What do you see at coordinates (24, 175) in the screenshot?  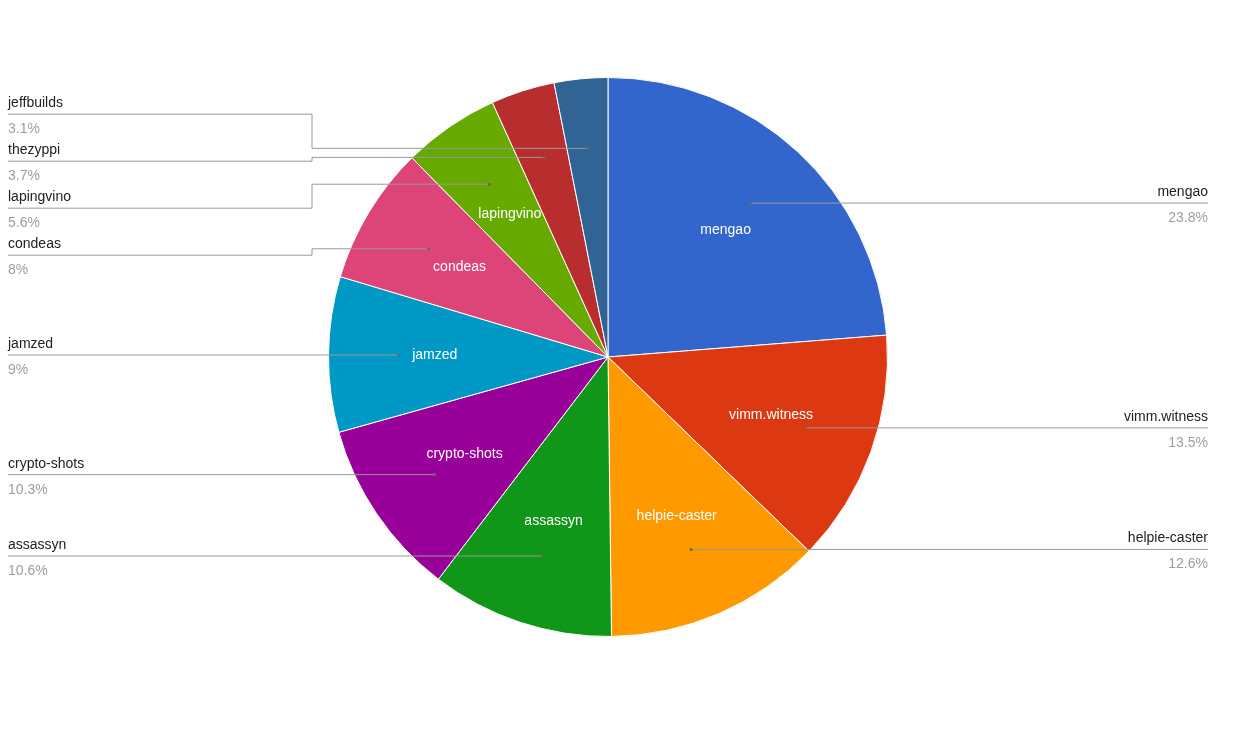 I see `data-label: 3.7%` at bounding box center [24, 175].